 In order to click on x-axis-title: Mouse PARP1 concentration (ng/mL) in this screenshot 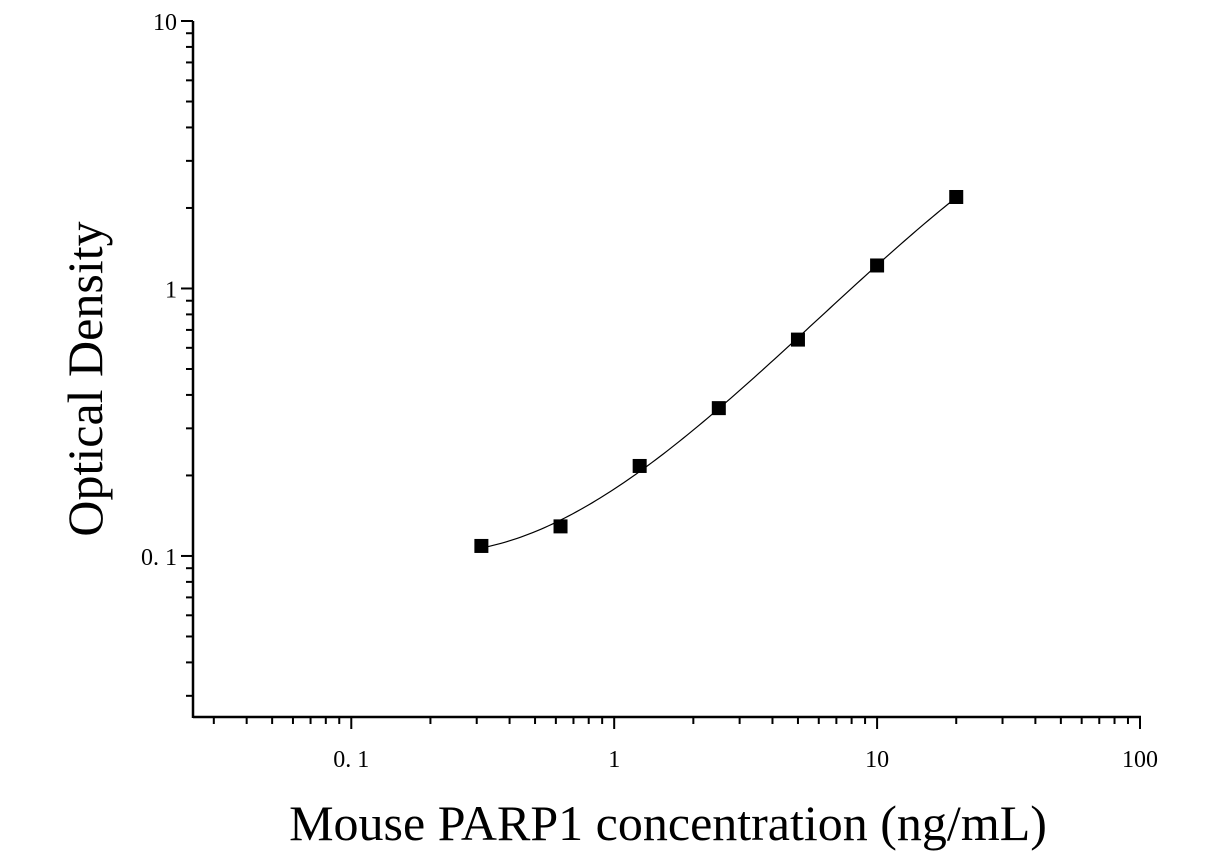, I will do `click(668, 823)`.